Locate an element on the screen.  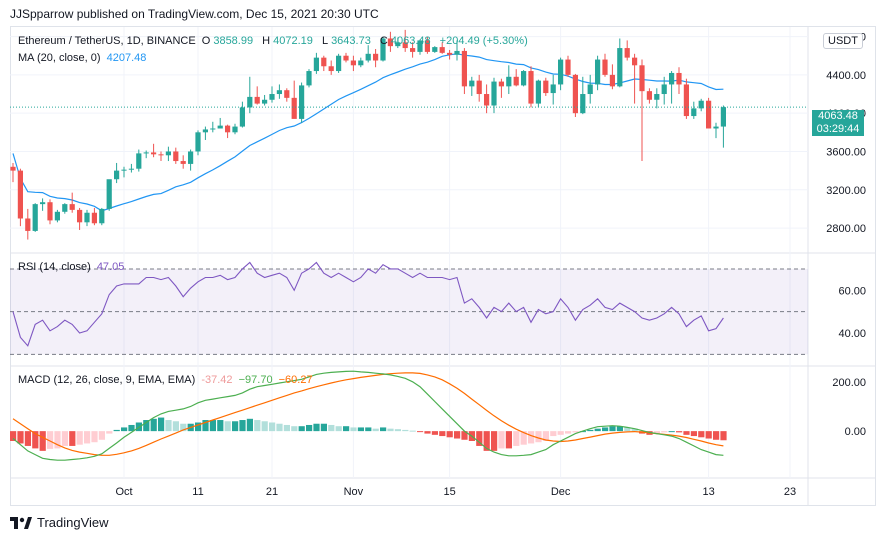
rsi-tick-label: 40.00 is located at coordinates (852, 334).